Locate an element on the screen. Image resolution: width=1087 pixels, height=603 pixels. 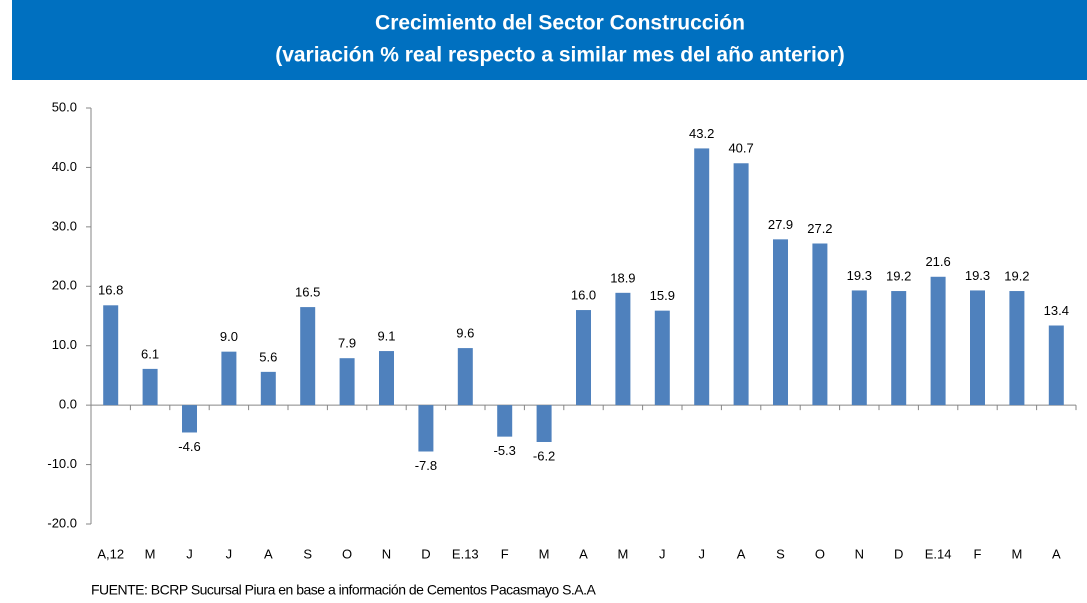
value-label: -7.8 is located at coordinates (426, 465).